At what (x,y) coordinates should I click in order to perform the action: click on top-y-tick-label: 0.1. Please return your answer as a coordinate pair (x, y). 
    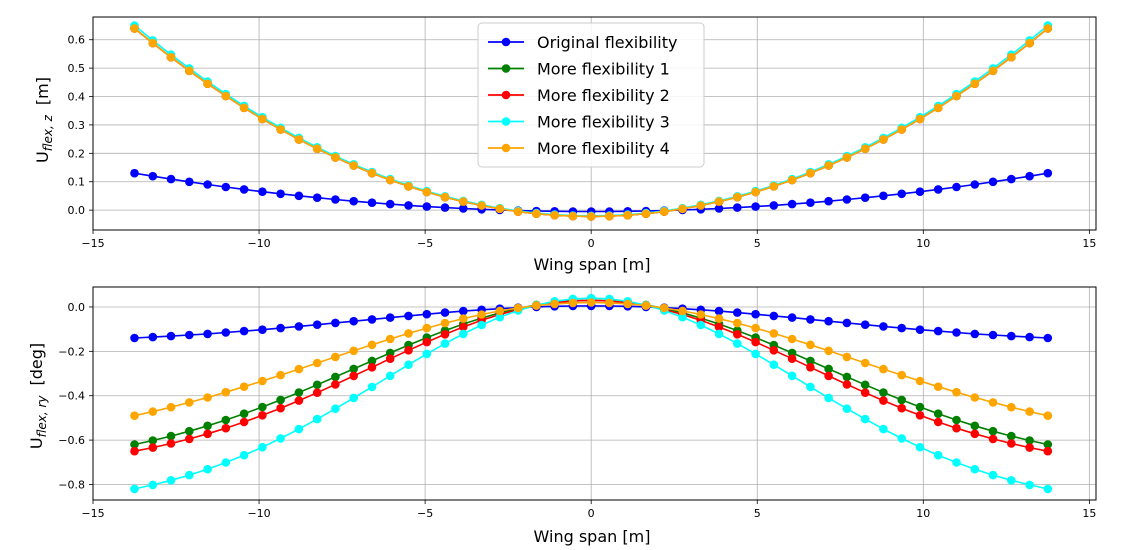
    Looking at the image, I should click on (77, 182).